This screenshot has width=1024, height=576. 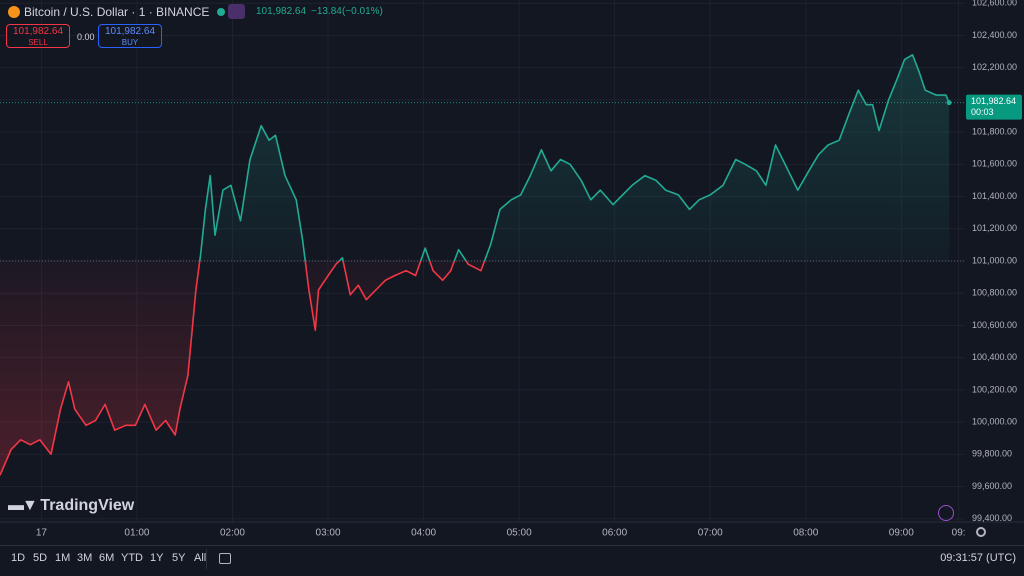 I want to click on indicator-icon, so click(x=236, y=11).